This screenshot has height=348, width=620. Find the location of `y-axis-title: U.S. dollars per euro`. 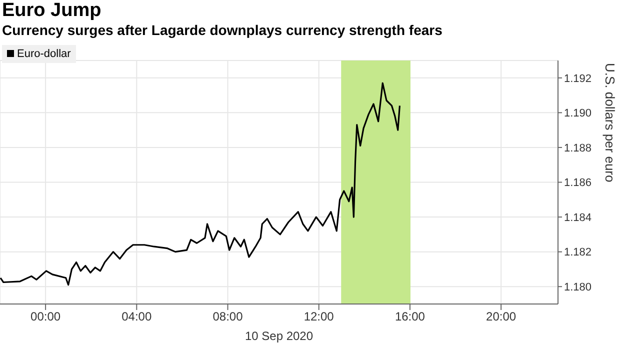

y-axis-title: U.S. dollars per euro is located at coordinates (610, 122).